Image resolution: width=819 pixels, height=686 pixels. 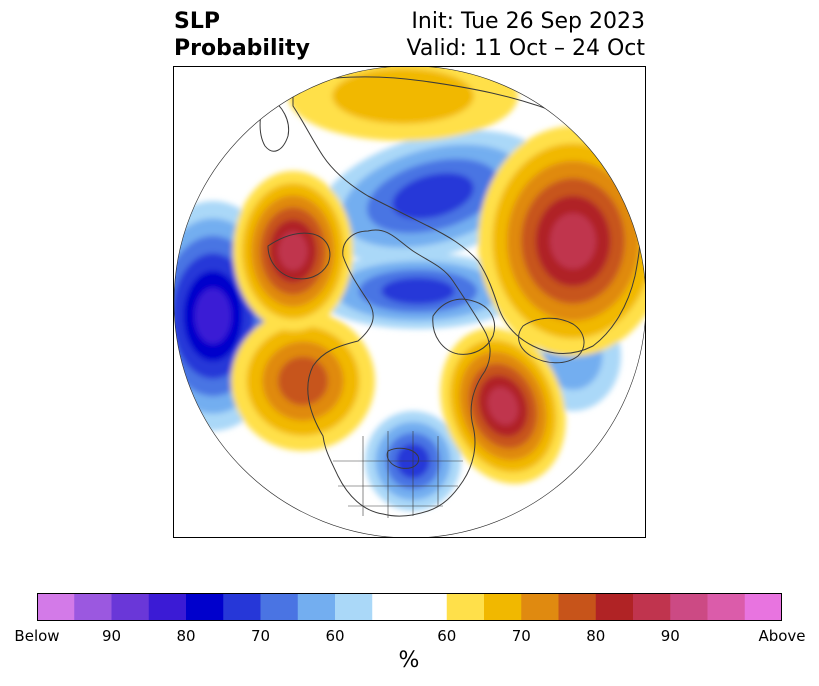 I want to click on title-variable-line1: SLP, so click(x=197, y=21).